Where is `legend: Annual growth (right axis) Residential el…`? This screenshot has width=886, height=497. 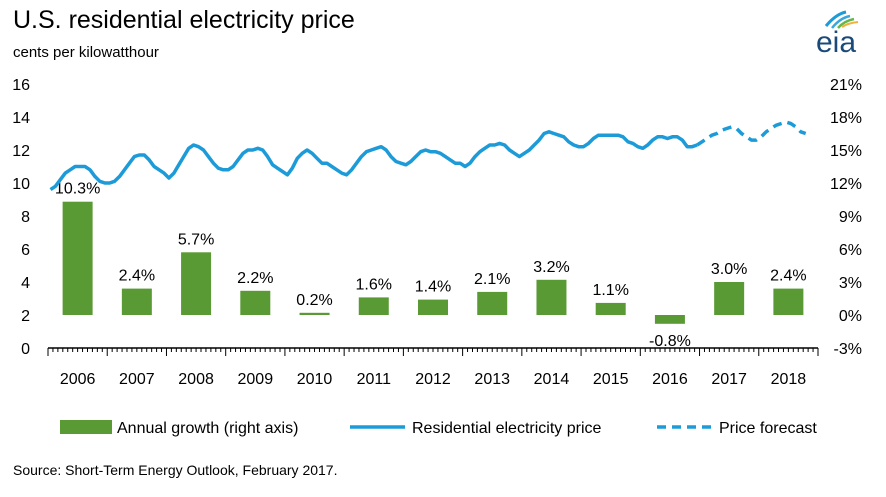 legend: Annual growth (right axis) Residential el… is located at coordinates (438, 428).